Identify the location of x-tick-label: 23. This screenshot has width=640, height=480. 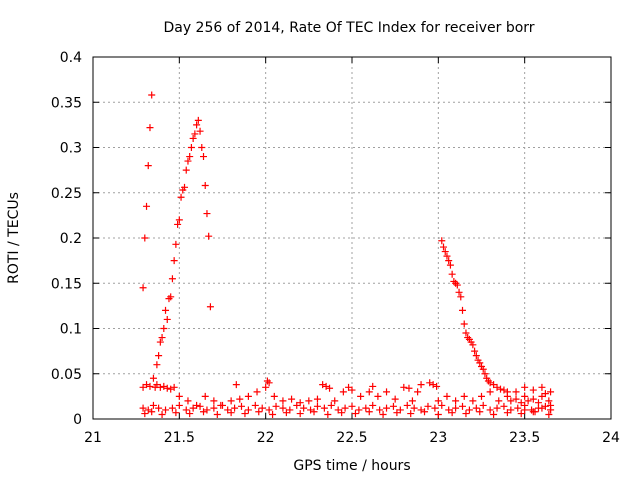
(438, 438).